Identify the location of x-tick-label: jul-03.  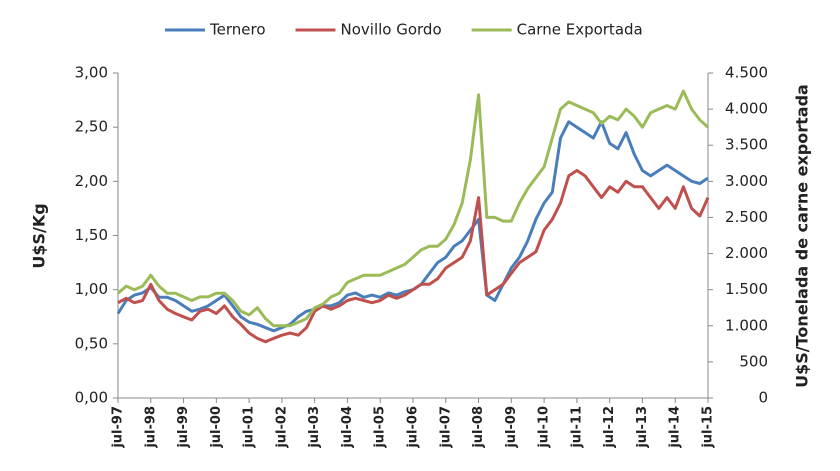
(314, 427).